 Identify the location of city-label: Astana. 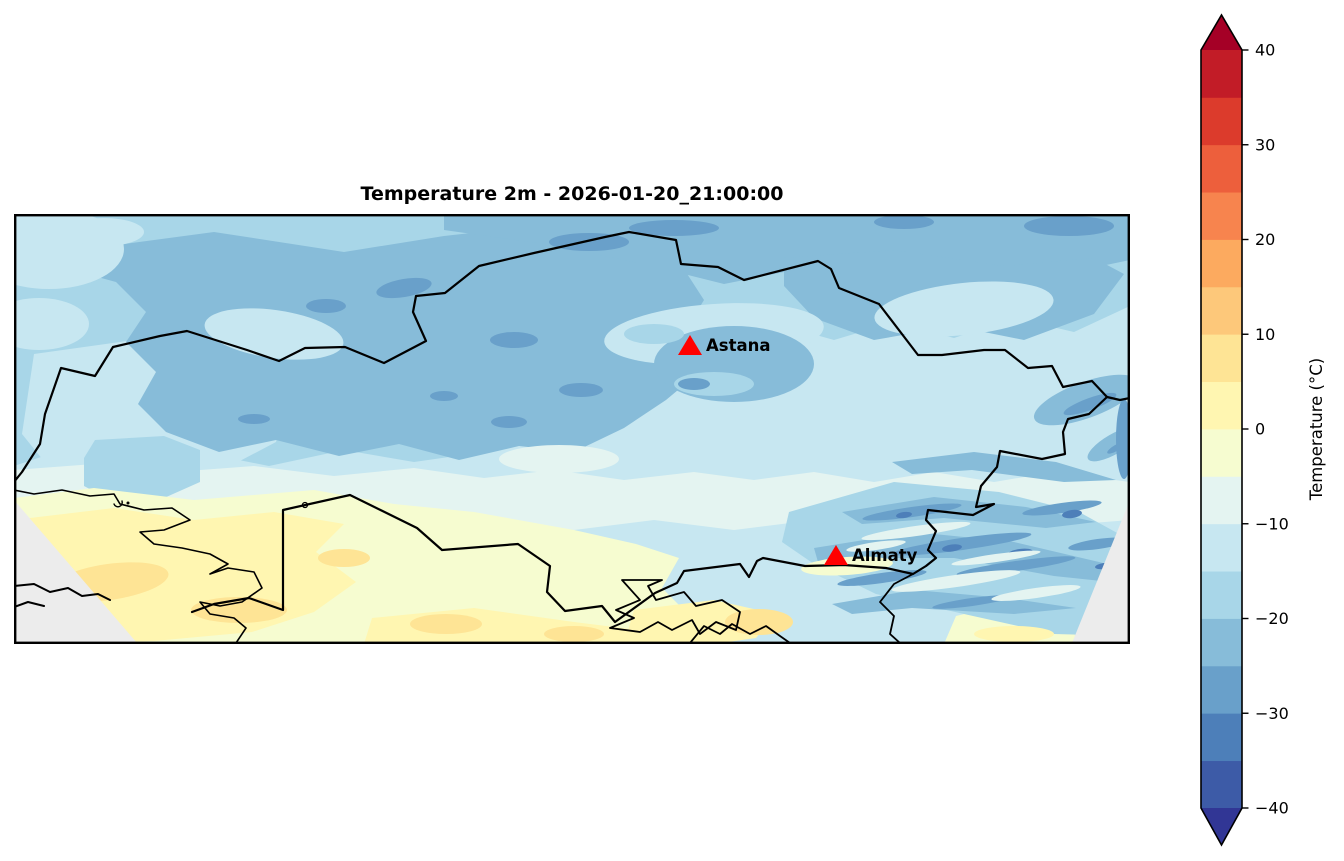
(738, 345).